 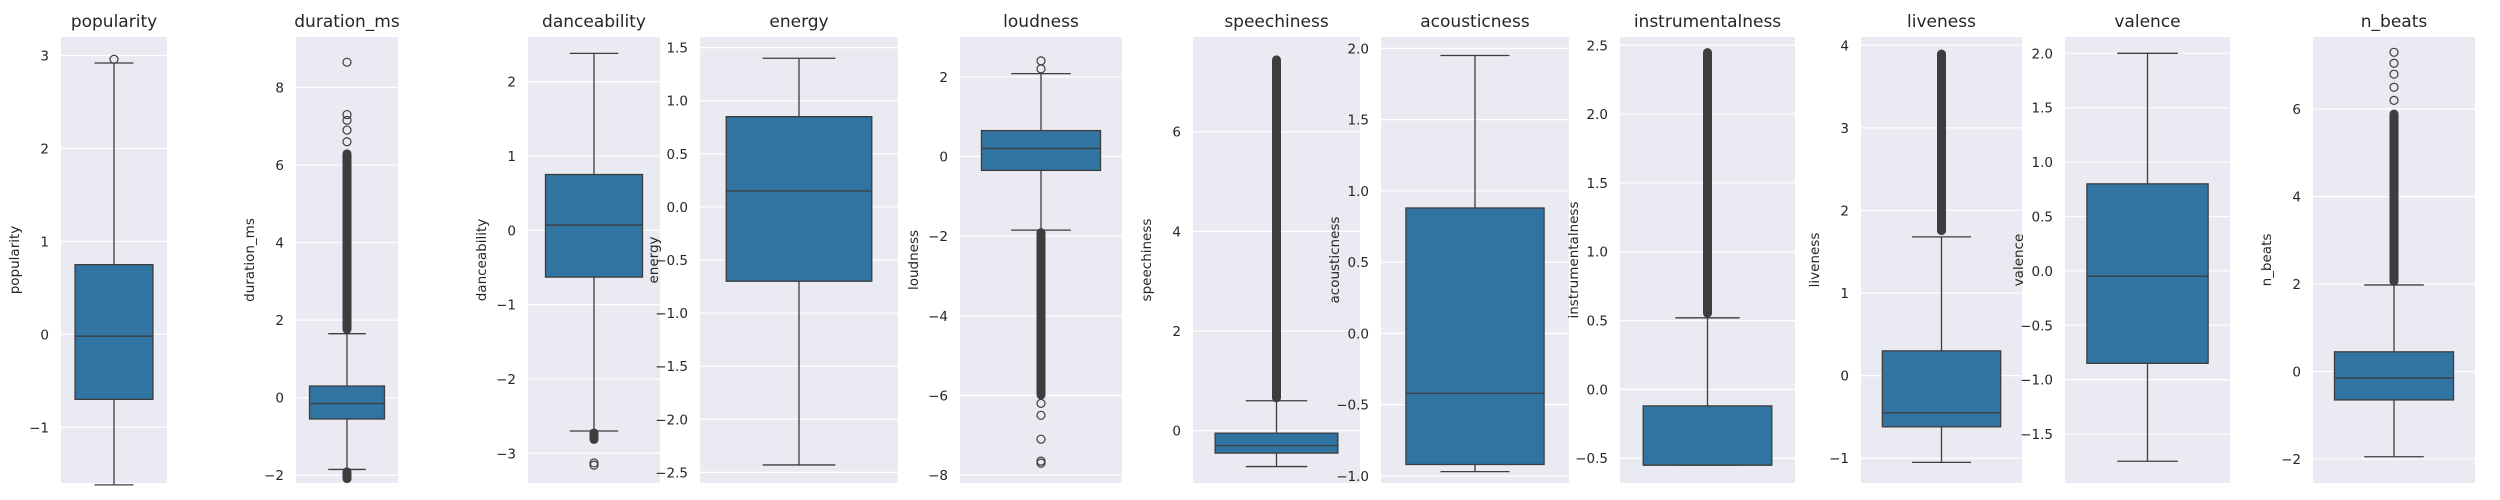 I want to click on y-axis-label: instrumentalness, so click(x=1574, y=260).